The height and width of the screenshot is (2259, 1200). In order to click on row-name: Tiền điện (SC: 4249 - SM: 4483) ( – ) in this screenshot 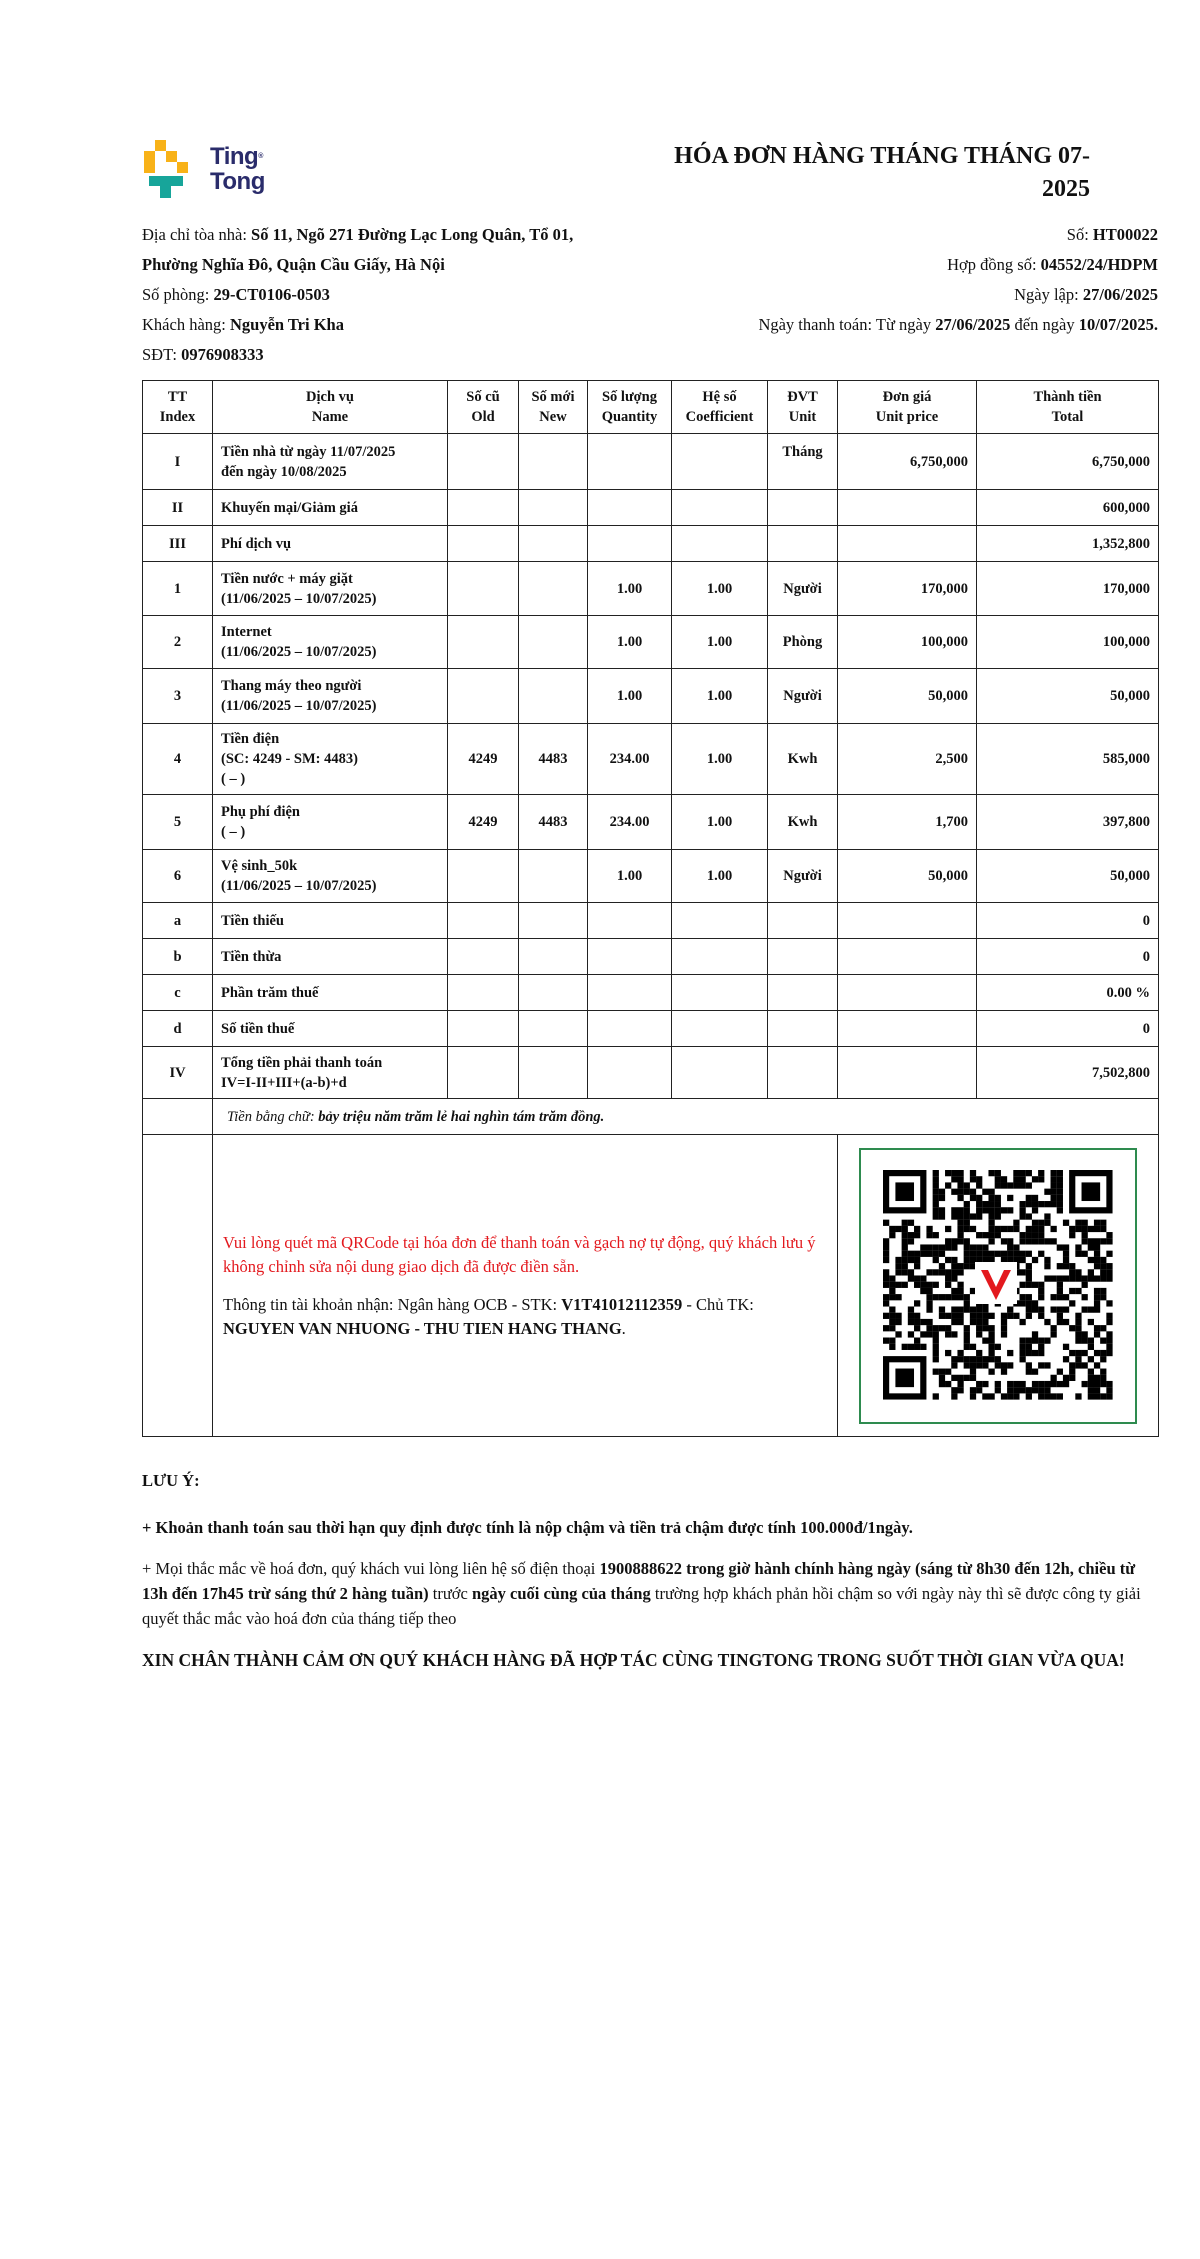, I will do `click(330, 759)`.